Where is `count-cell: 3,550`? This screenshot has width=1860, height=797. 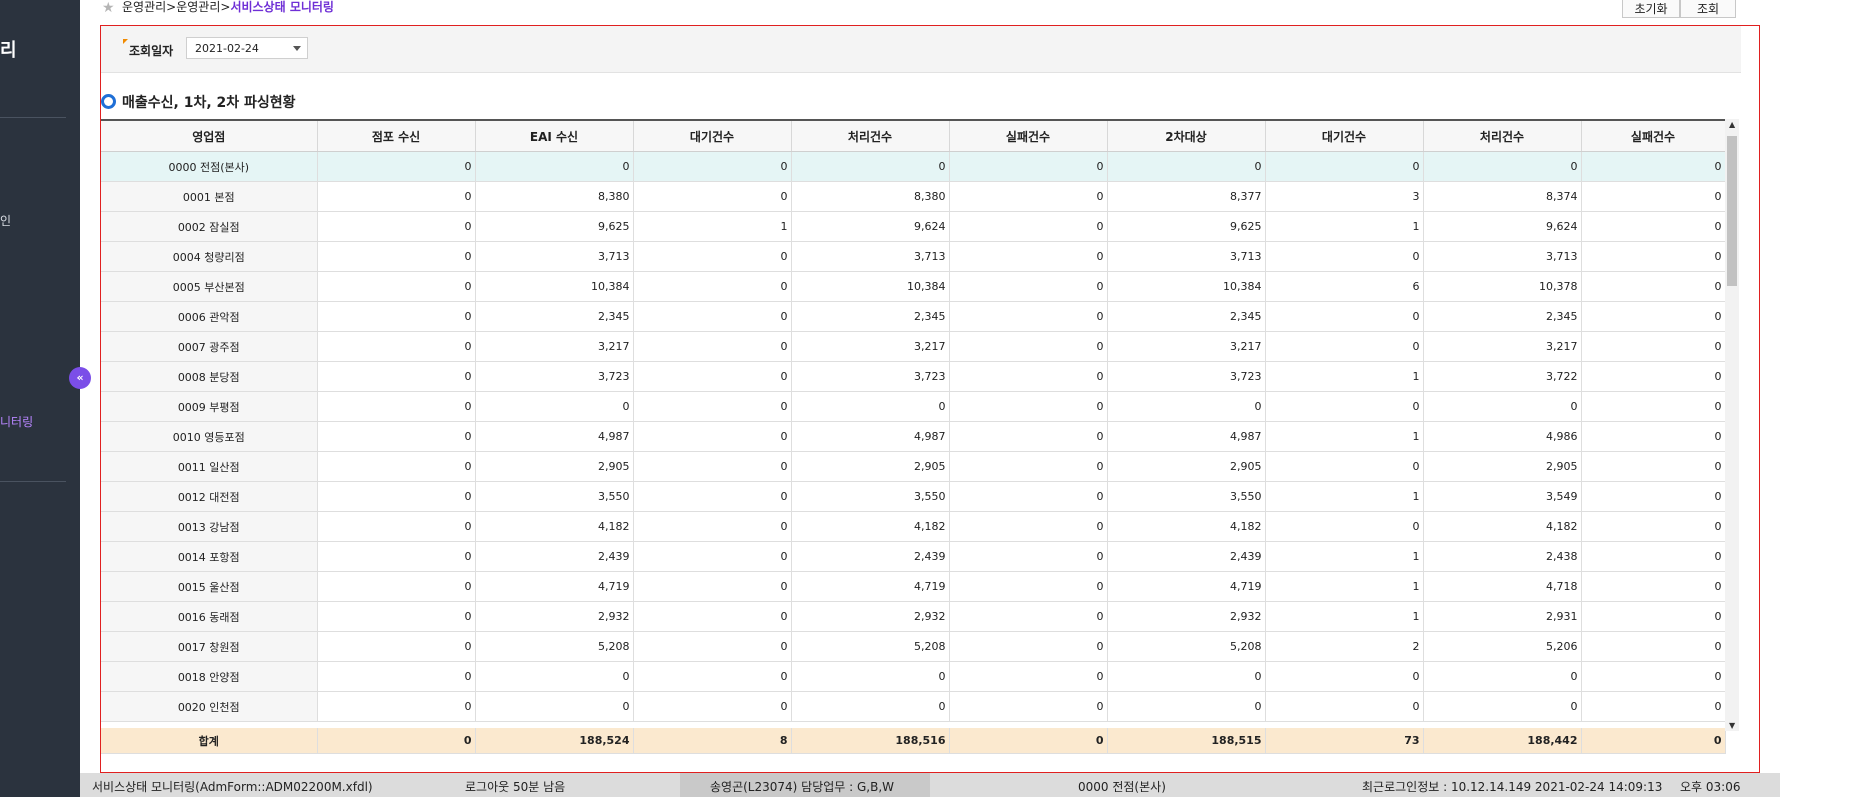 count-cell: 3,550 is located at coordinates (1186, 496).